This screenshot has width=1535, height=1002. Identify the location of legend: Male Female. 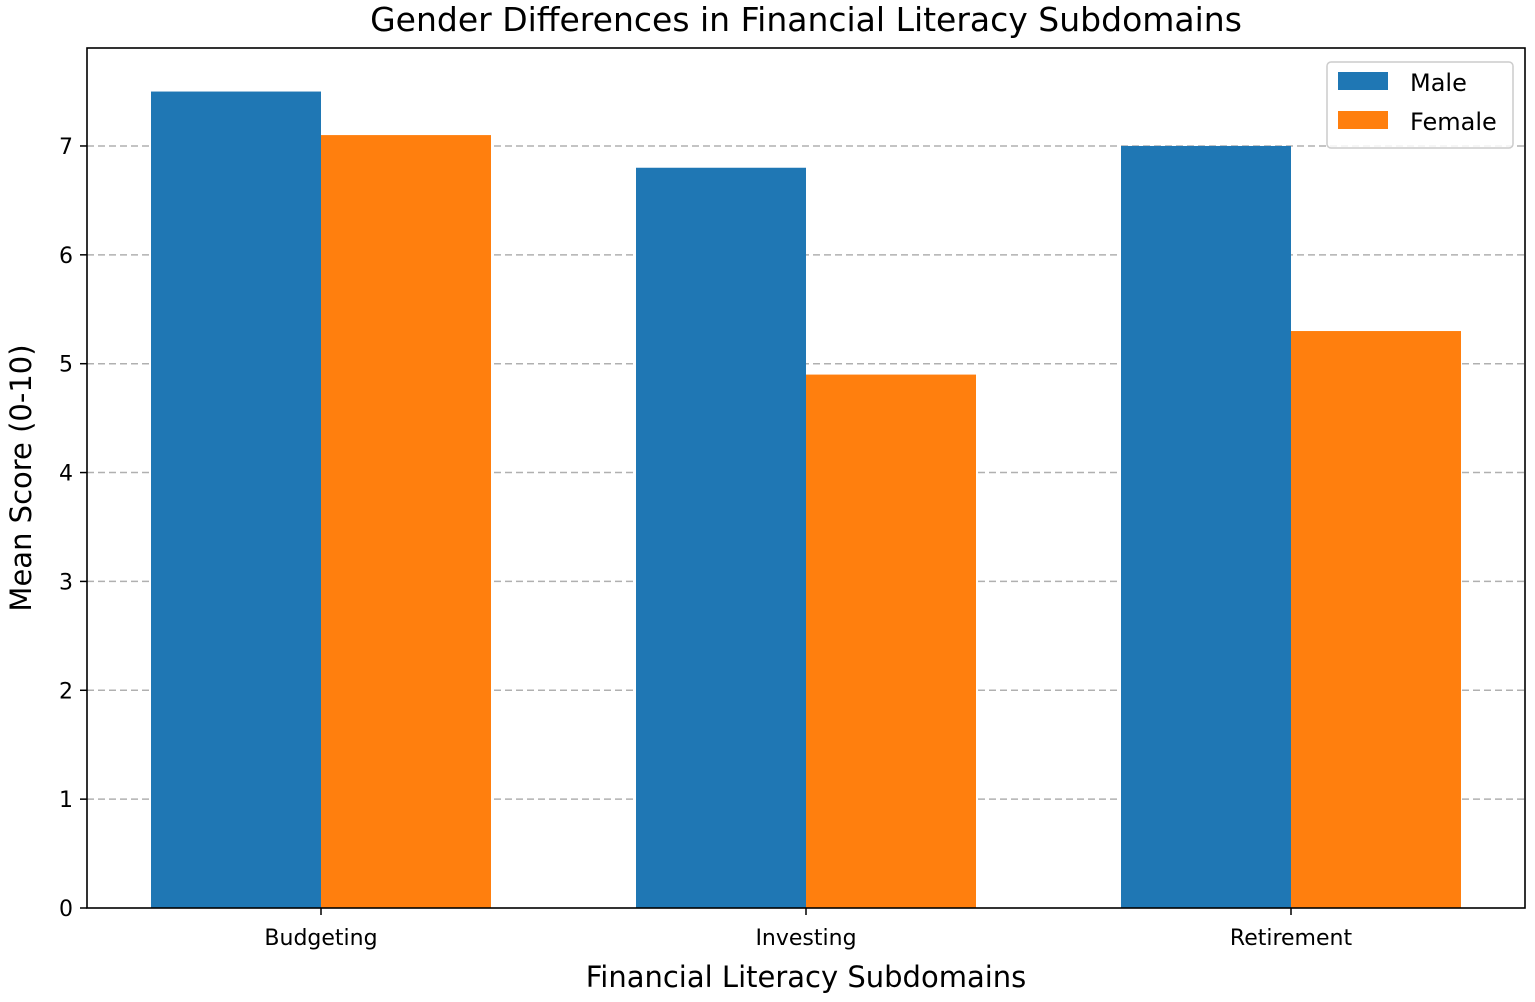
(1420, 105).